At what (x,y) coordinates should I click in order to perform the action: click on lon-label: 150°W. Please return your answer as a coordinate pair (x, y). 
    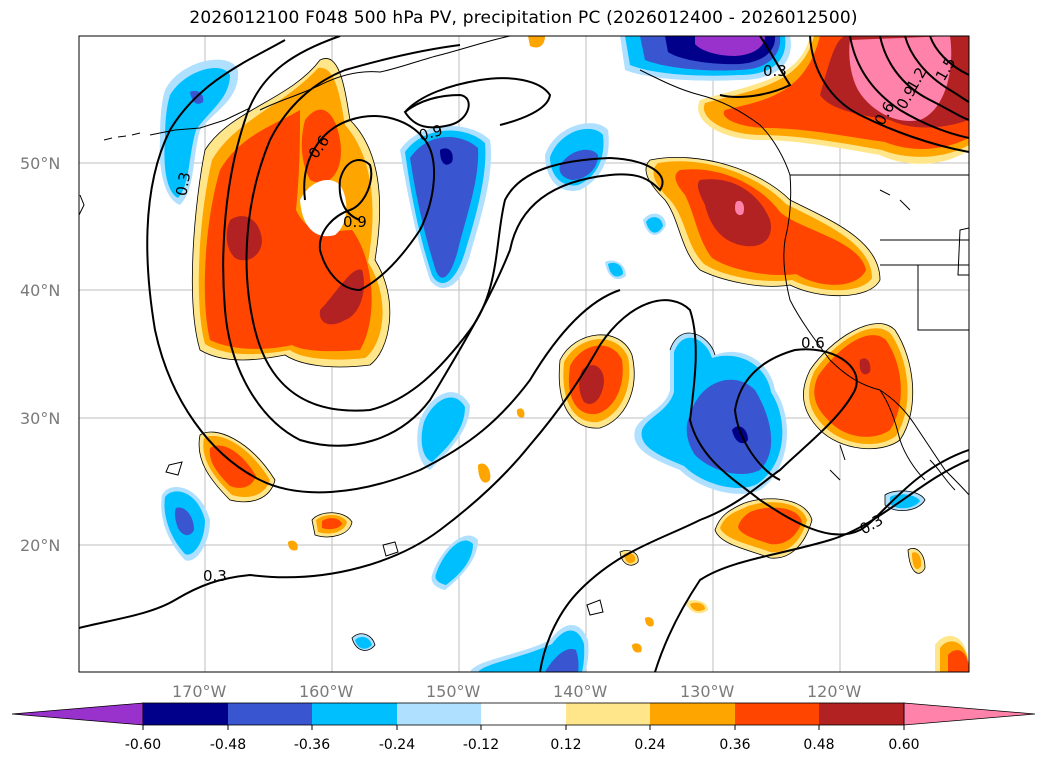
    Looking at the image, I should click on (453, 691).